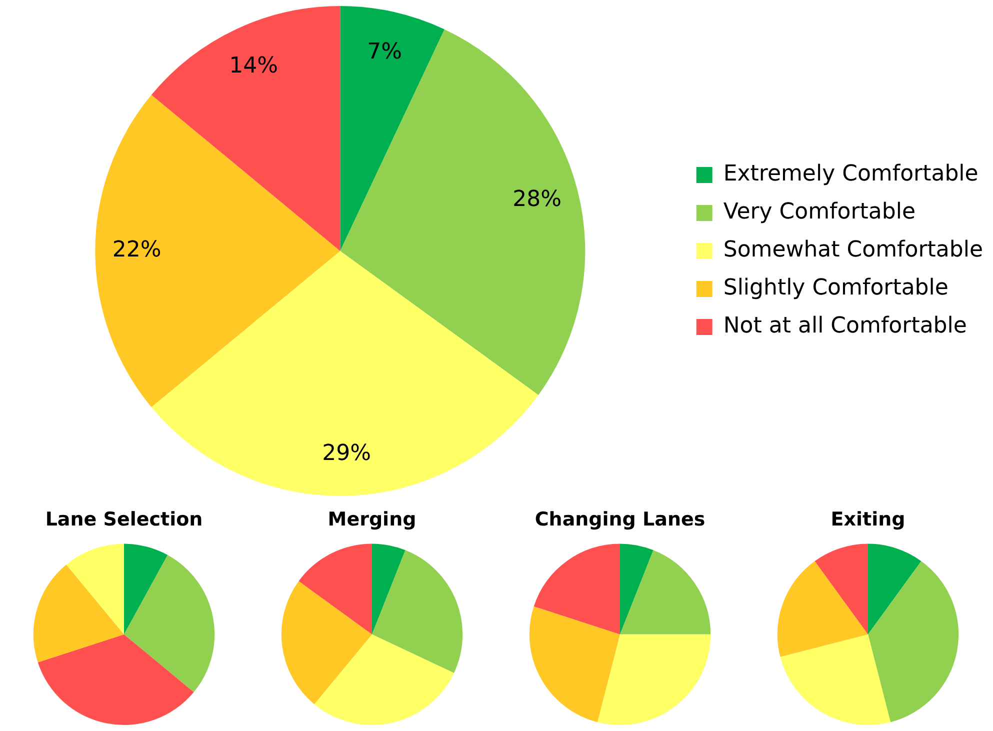  Describe the element at coordinates (372, 519) in the screenshot. I see `chart-title: Merging` at that location.